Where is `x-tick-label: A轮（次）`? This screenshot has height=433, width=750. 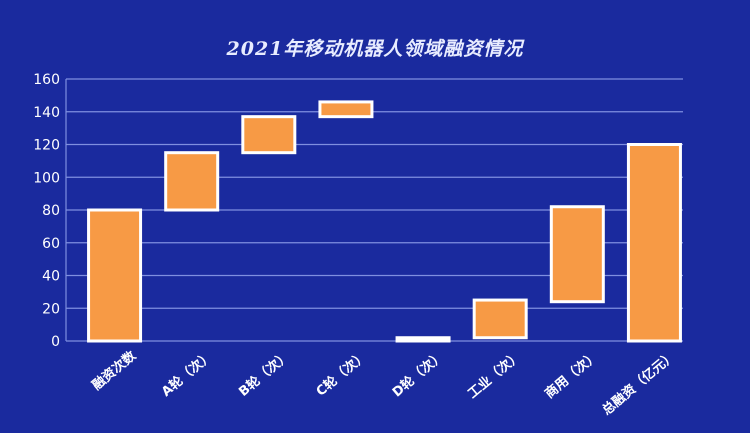
x-tick-label: A轮（次） is located at coordinates (187, 374).